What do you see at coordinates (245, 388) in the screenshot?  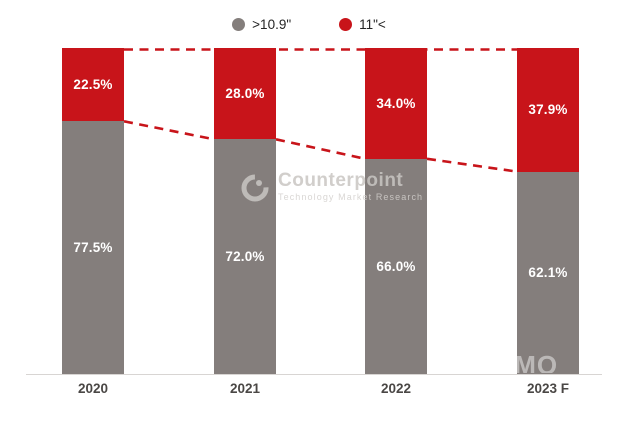 I see `x-tick-2021: 2021` at bounding box center [245, 388].